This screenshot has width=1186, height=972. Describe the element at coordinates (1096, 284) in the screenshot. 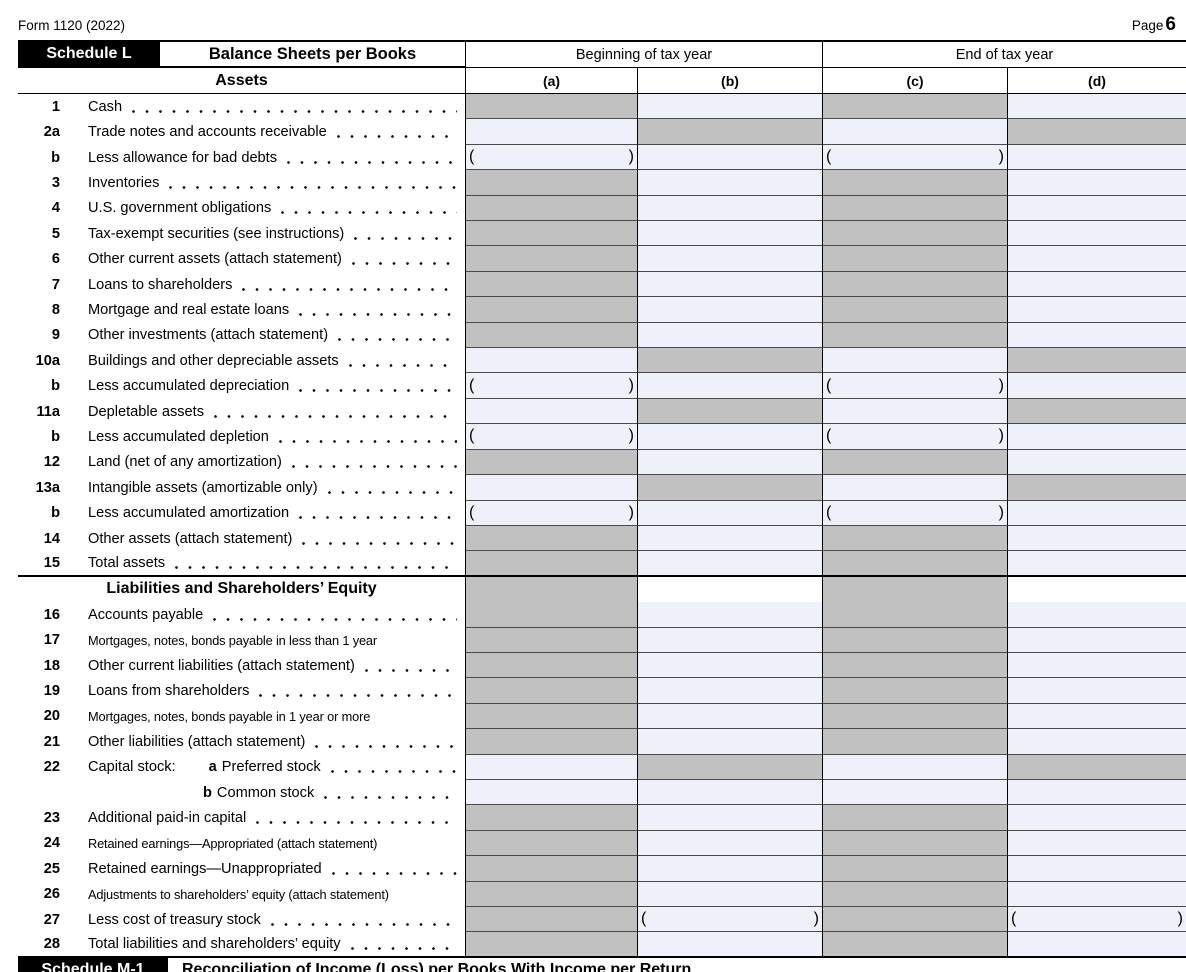

I see `amount-cell-7-d` at that location.